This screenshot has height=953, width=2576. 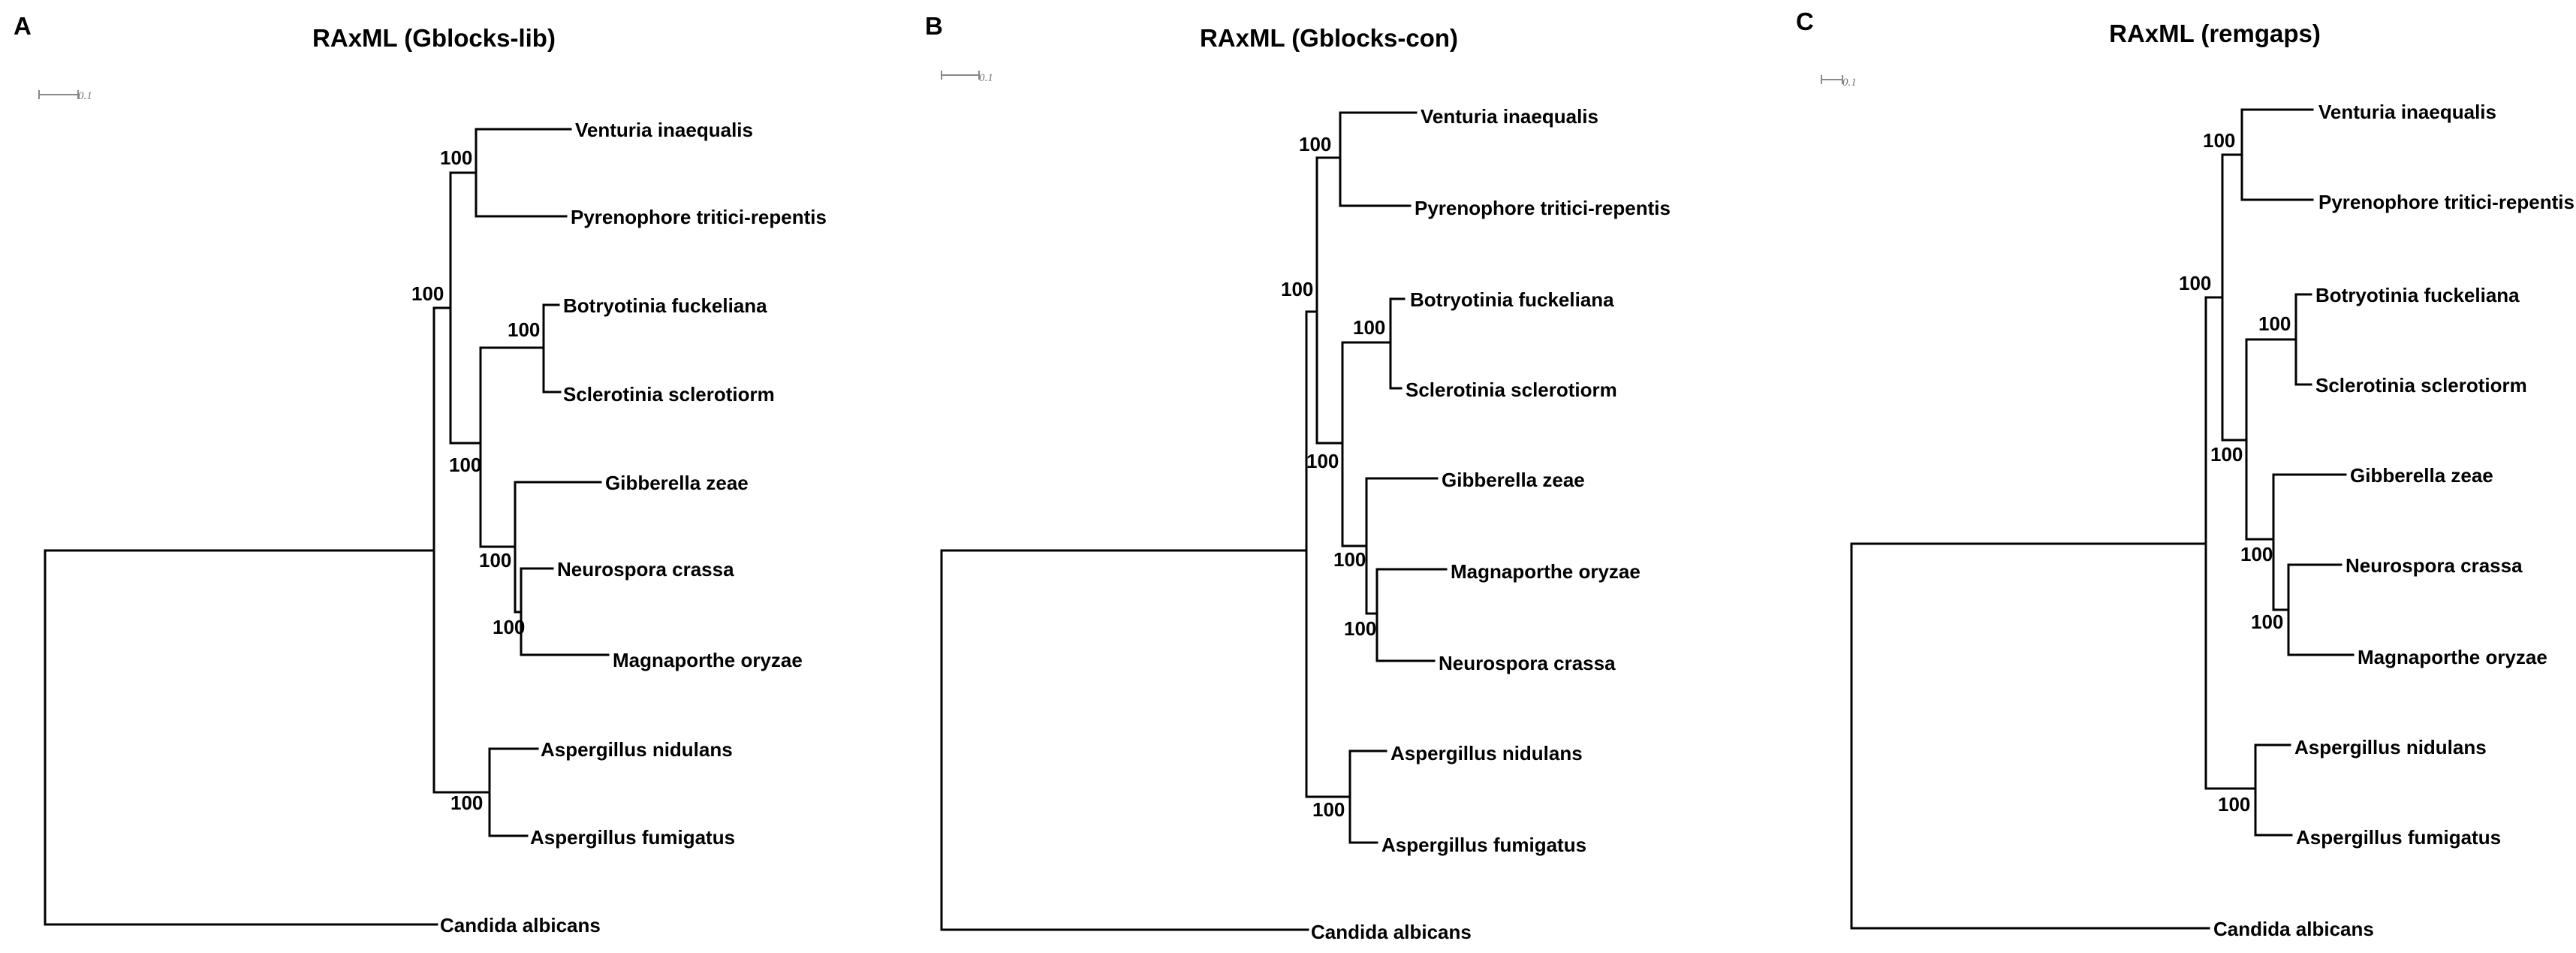 What do you see at coordinates (23, 26) in the screenshot?
I see `panel-letter: A` at bounding box center [23, 26].